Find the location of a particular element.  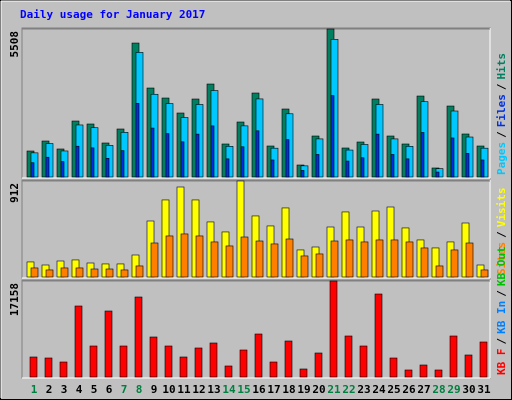

x-tick-label: 12 is located at coordinates (198, 389).